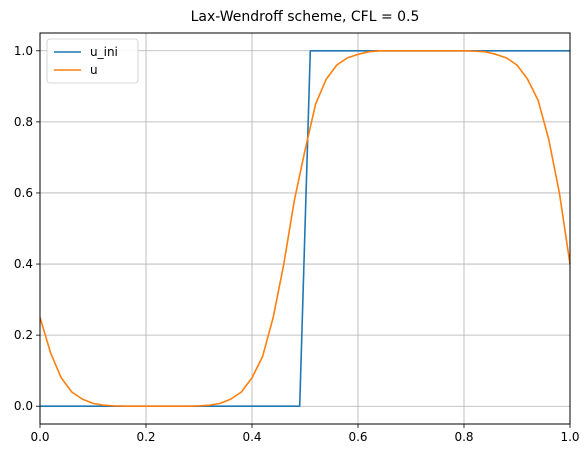 The height and width of the screenshot is (449, 581). Describe the element at coordinates (145, 437) in the screenshot. I see `x-tick-label: 0.2` at that location.